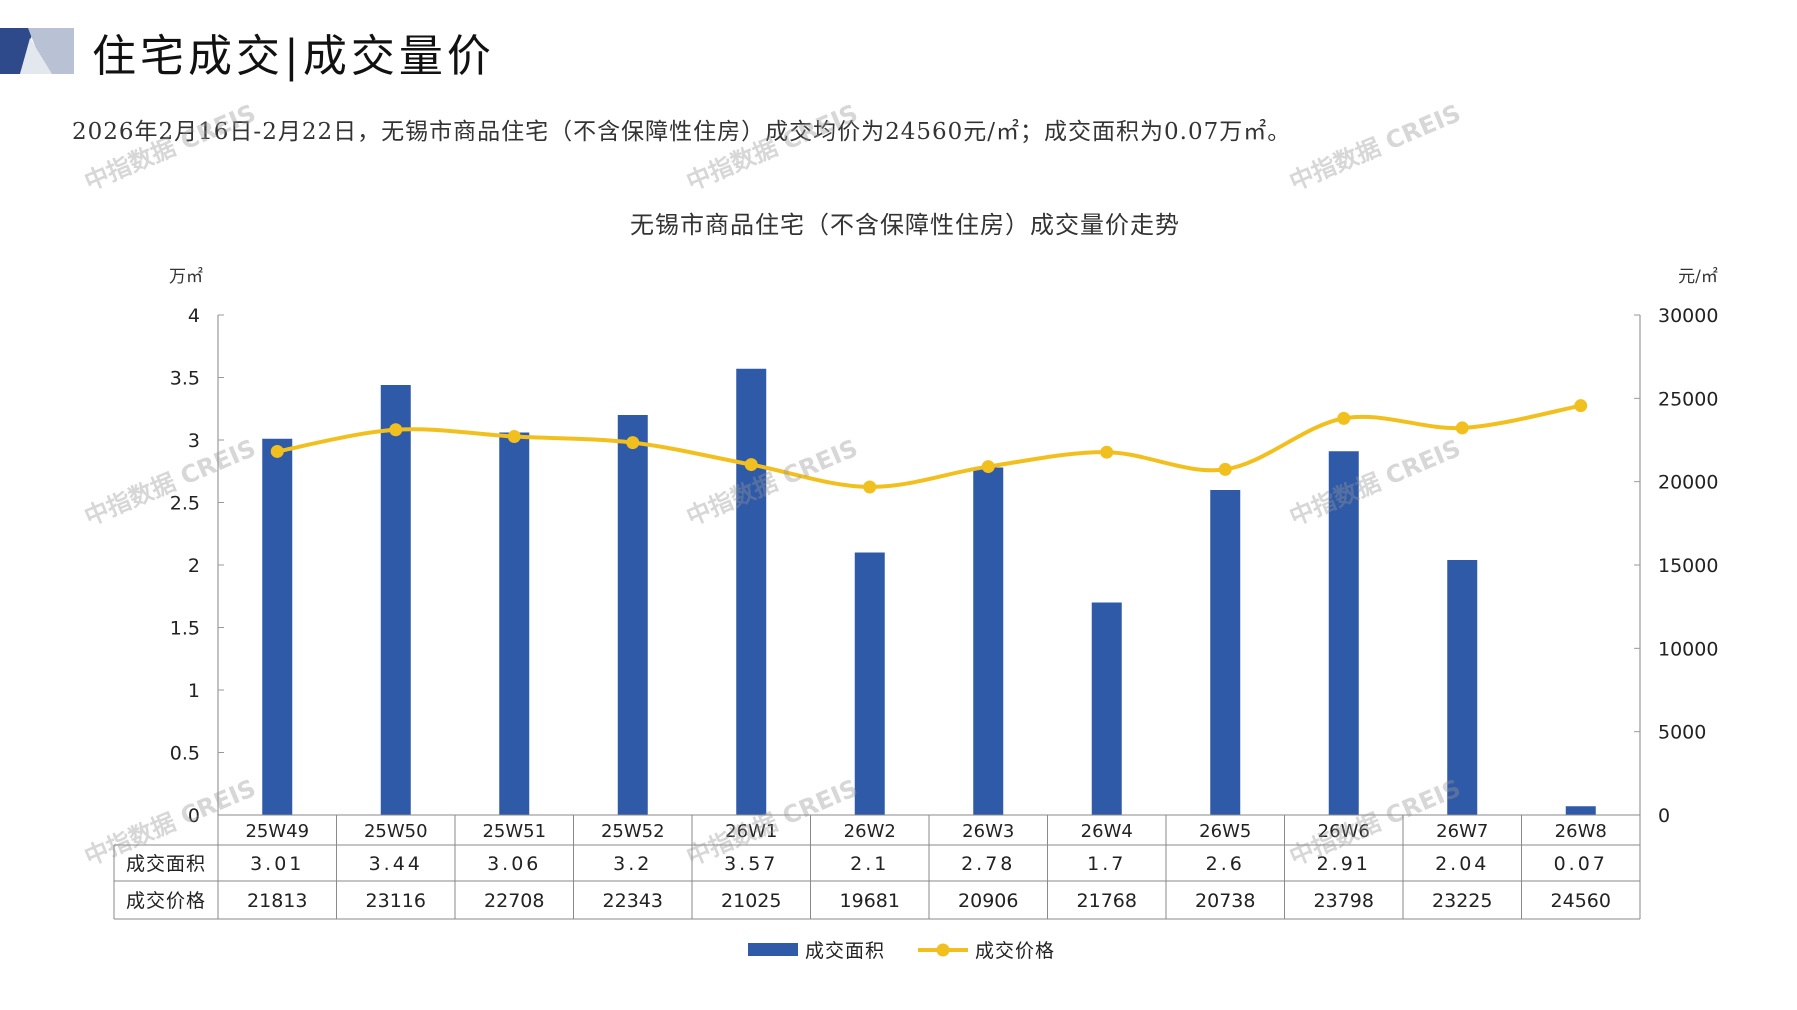 This screenshot has width=1797, height=1010. Describe the element at coordinates (751, 831) in the screenshot. I see `category-label: 26W1` at that location.